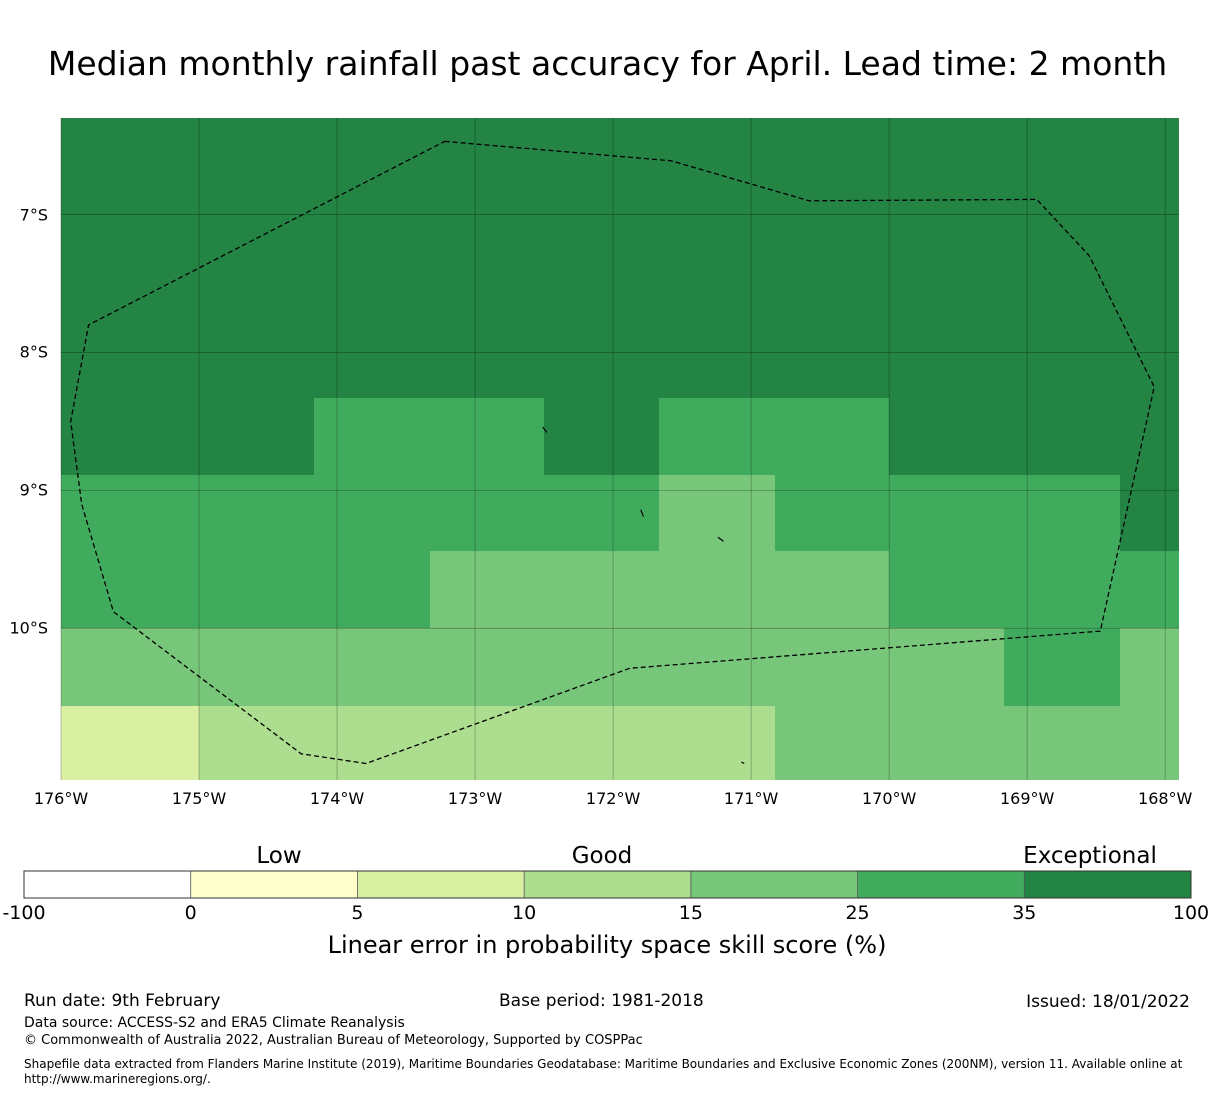  Describe the element at coordinates (475, 798) in the screenshot. I see `longitude-tick-label: 173°W` at that location.